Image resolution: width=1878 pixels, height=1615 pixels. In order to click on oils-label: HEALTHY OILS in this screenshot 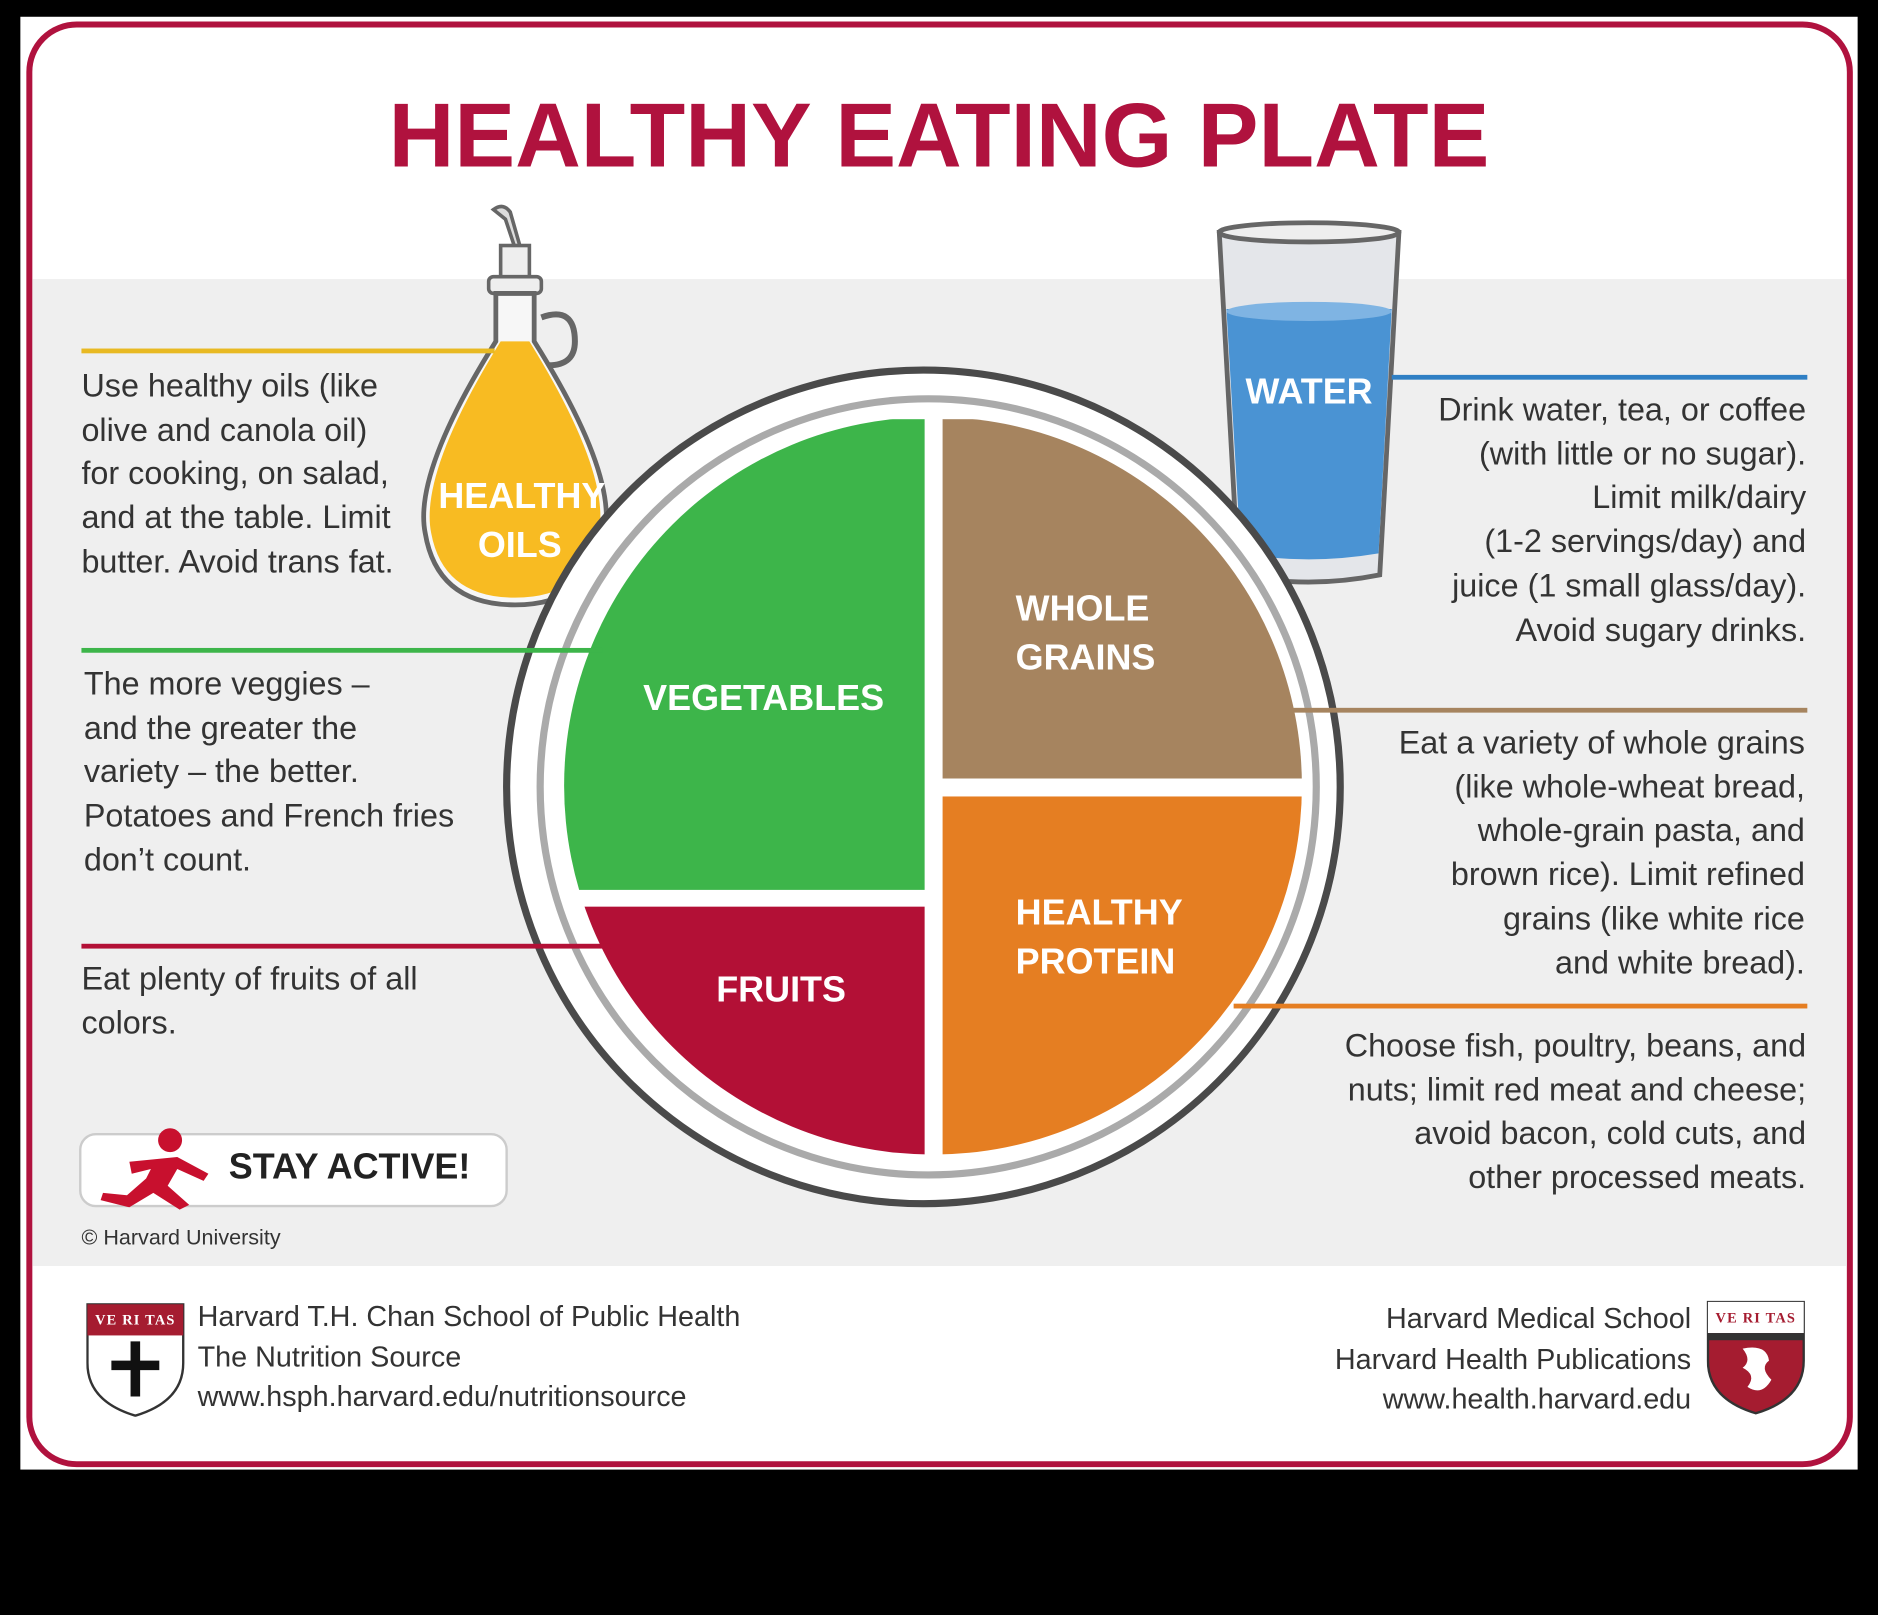, I will do `click(522, 521)`.